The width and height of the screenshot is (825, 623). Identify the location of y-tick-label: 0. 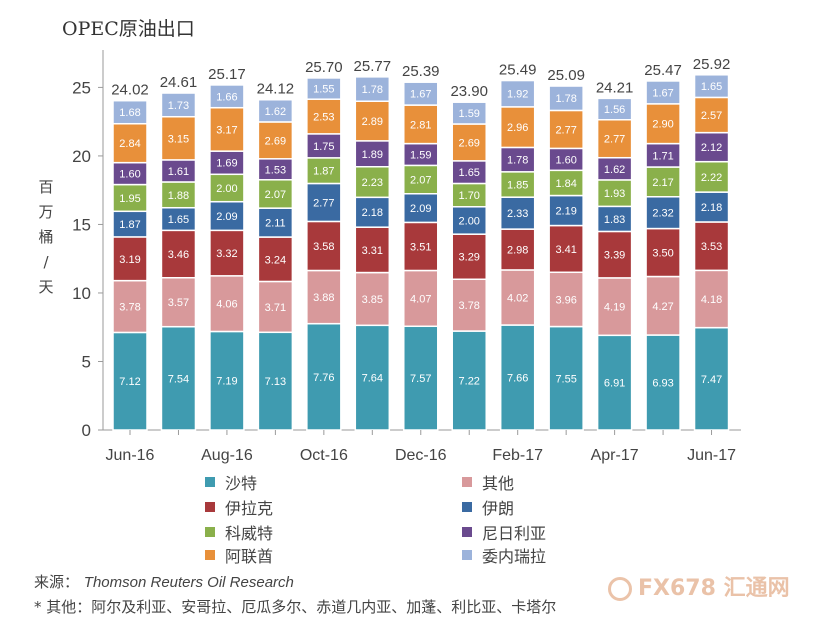
(86, 430).